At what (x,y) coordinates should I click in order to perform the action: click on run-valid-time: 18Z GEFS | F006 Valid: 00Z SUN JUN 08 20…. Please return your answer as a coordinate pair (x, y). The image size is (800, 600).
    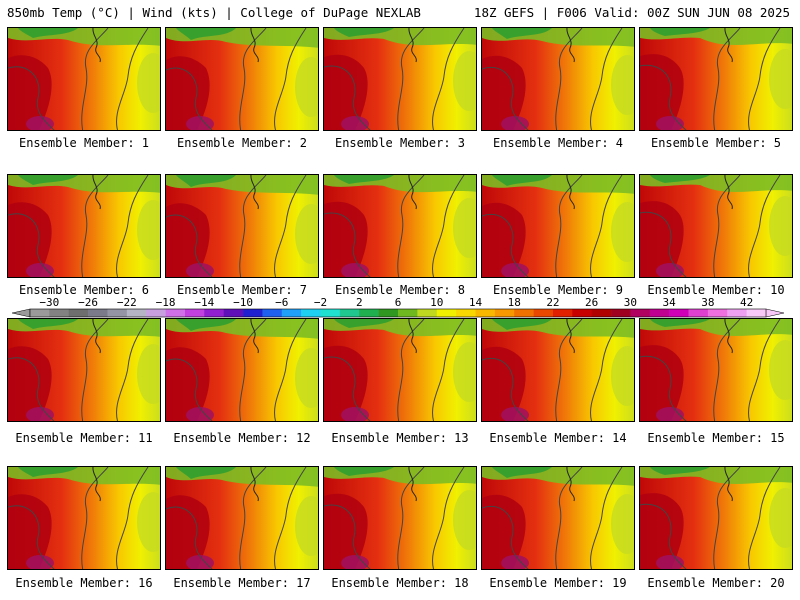
    Looking at the image, I should click on (631, 12).